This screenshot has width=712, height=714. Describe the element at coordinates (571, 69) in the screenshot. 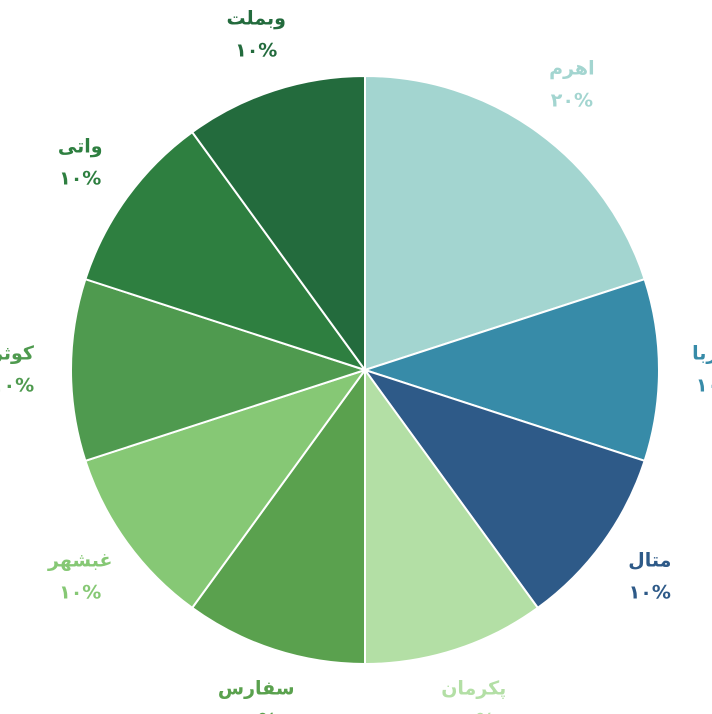

I see `slice-label: اهرم` at that location.